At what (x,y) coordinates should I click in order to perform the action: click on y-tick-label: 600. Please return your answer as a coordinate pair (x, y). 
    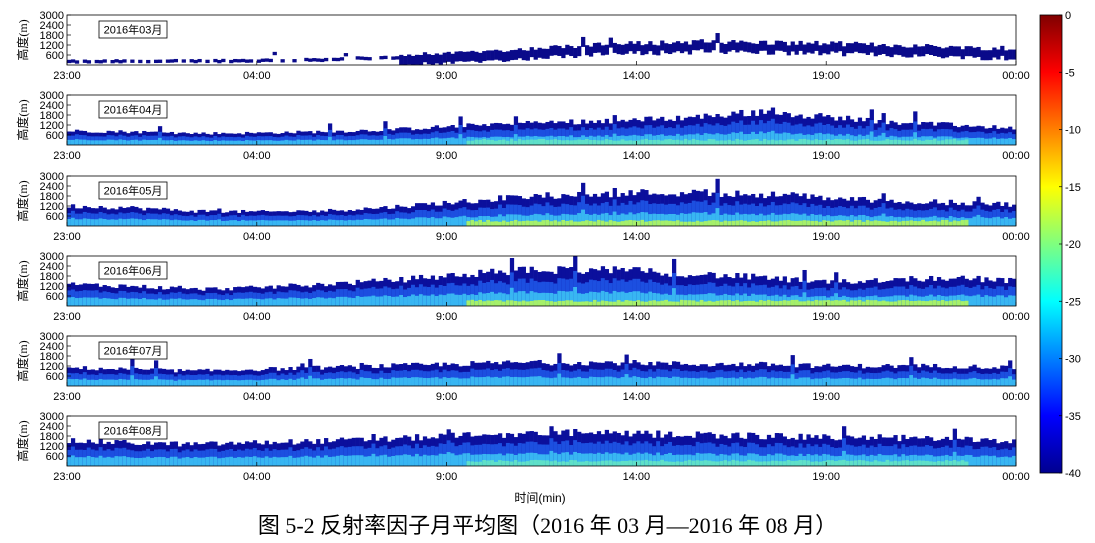
    Looking at the image, I should click on (55, 377).